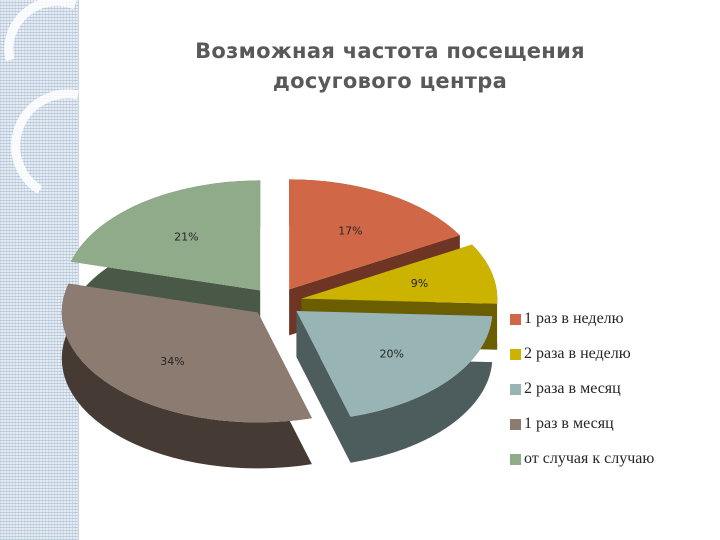  What do you see at coordinates (172, 361) in the screenshot?
I see `pie-label-once-a-month: 34%` at bounding box center [172, 361].